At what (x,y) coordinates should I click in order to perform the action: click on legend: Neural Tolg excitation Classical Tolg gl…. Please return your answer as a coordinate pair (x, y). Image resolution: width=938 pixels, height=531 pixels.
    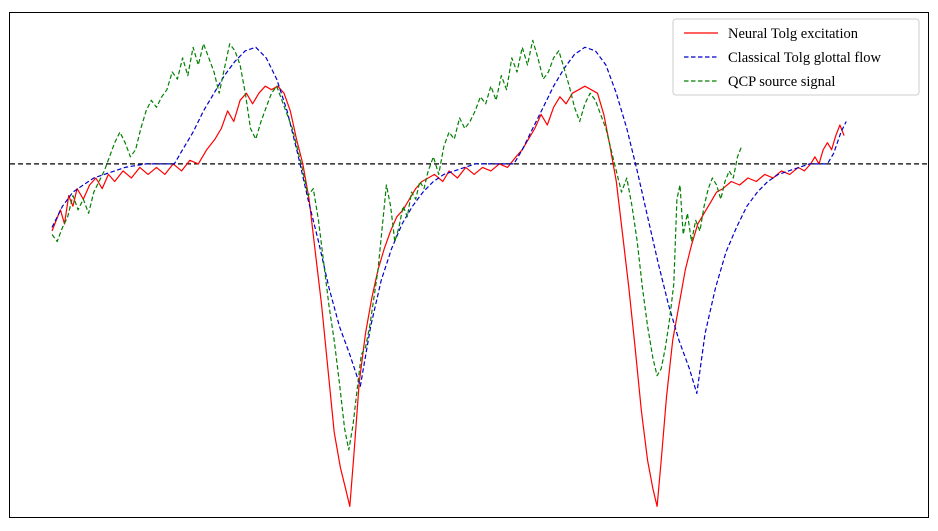
    Looking at the image, I should click on (796, 57).